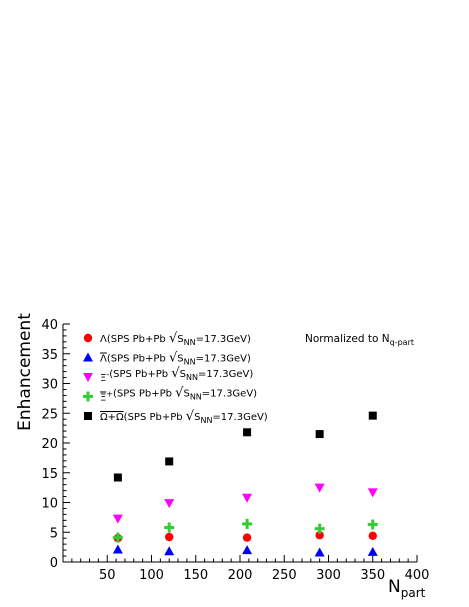 This screenshot has height=607, width=469. Describe the element at coordinates (245, 503) in the screenshot. I see `series-triangle-down` at that location.